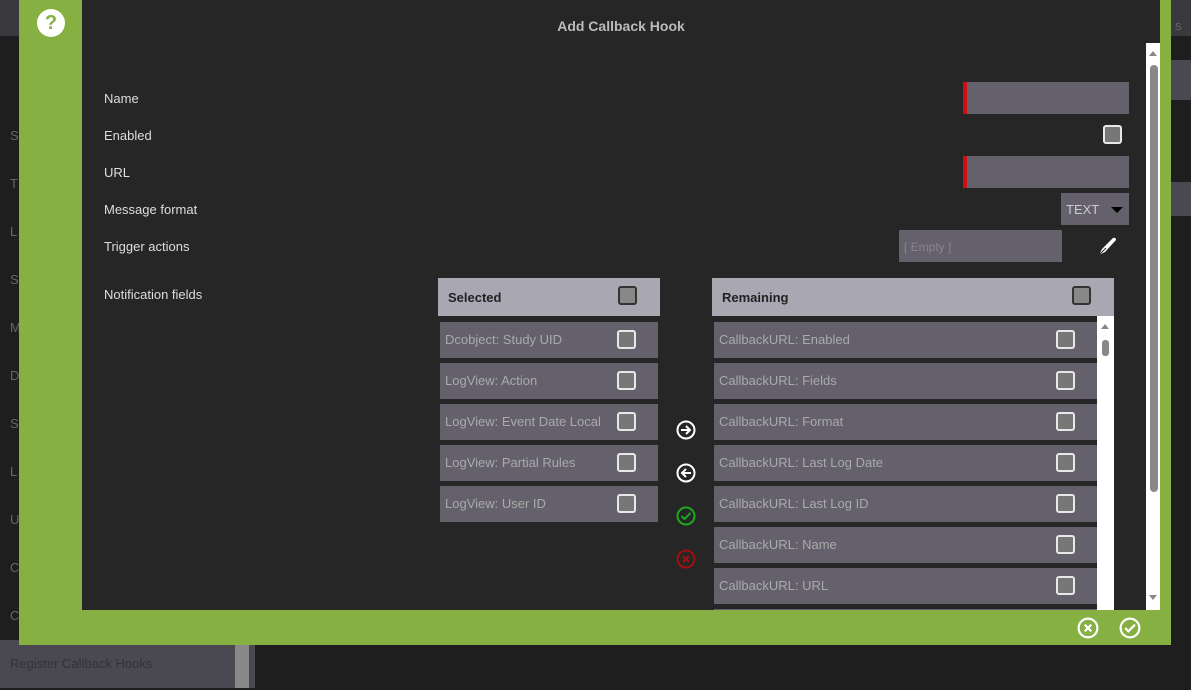  I want to click on list-item-label: LogView: Event Date Local, so click(523, 421).